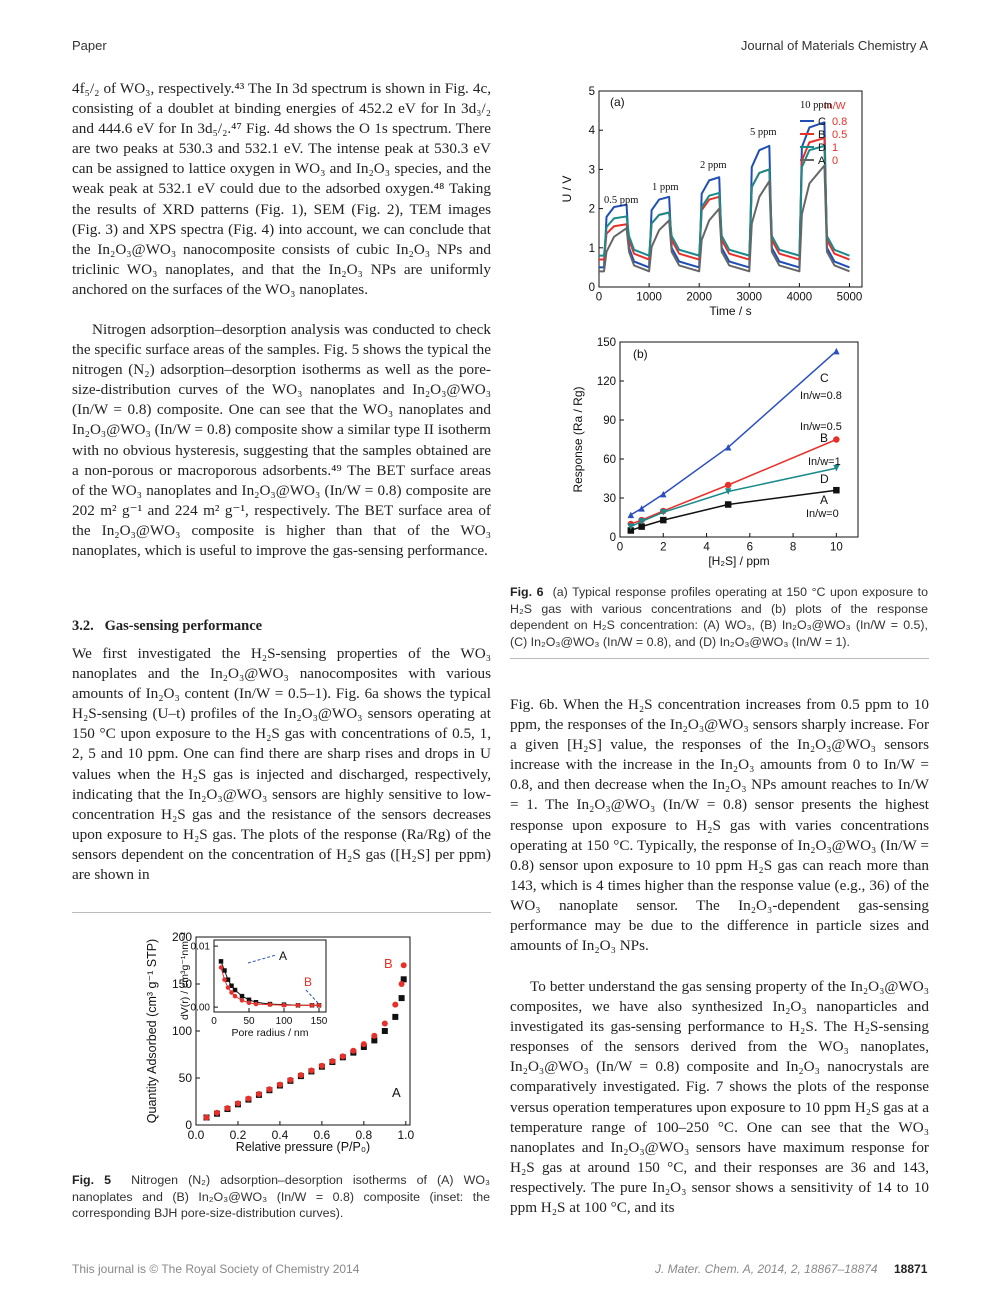 This screenshot has width=1000, height=1309. I want to click on x-tick-label: 100, so click(284, 1021).